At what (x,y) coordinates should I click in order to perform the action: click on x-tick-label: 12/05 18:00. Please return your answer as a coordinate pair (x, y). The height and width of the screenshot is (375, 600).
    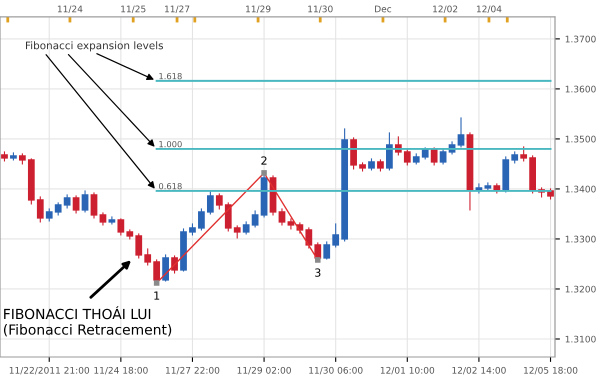
    Looking at the image, I should click on (551, 370).